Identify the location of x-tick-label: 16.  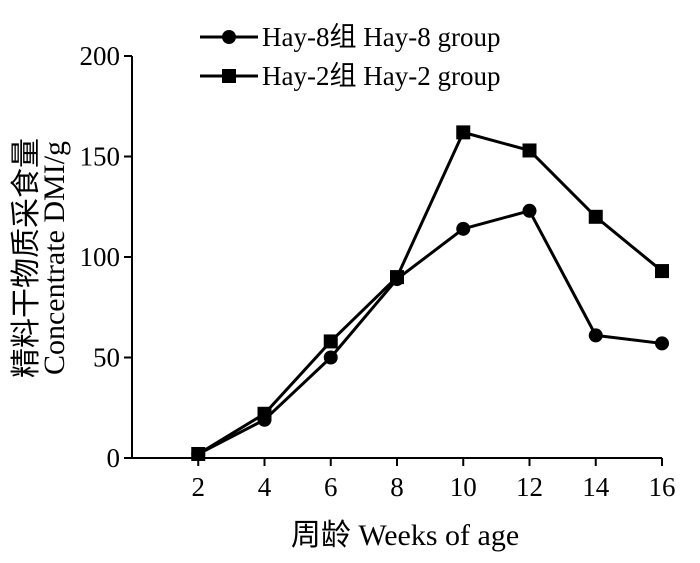
(662, 487).